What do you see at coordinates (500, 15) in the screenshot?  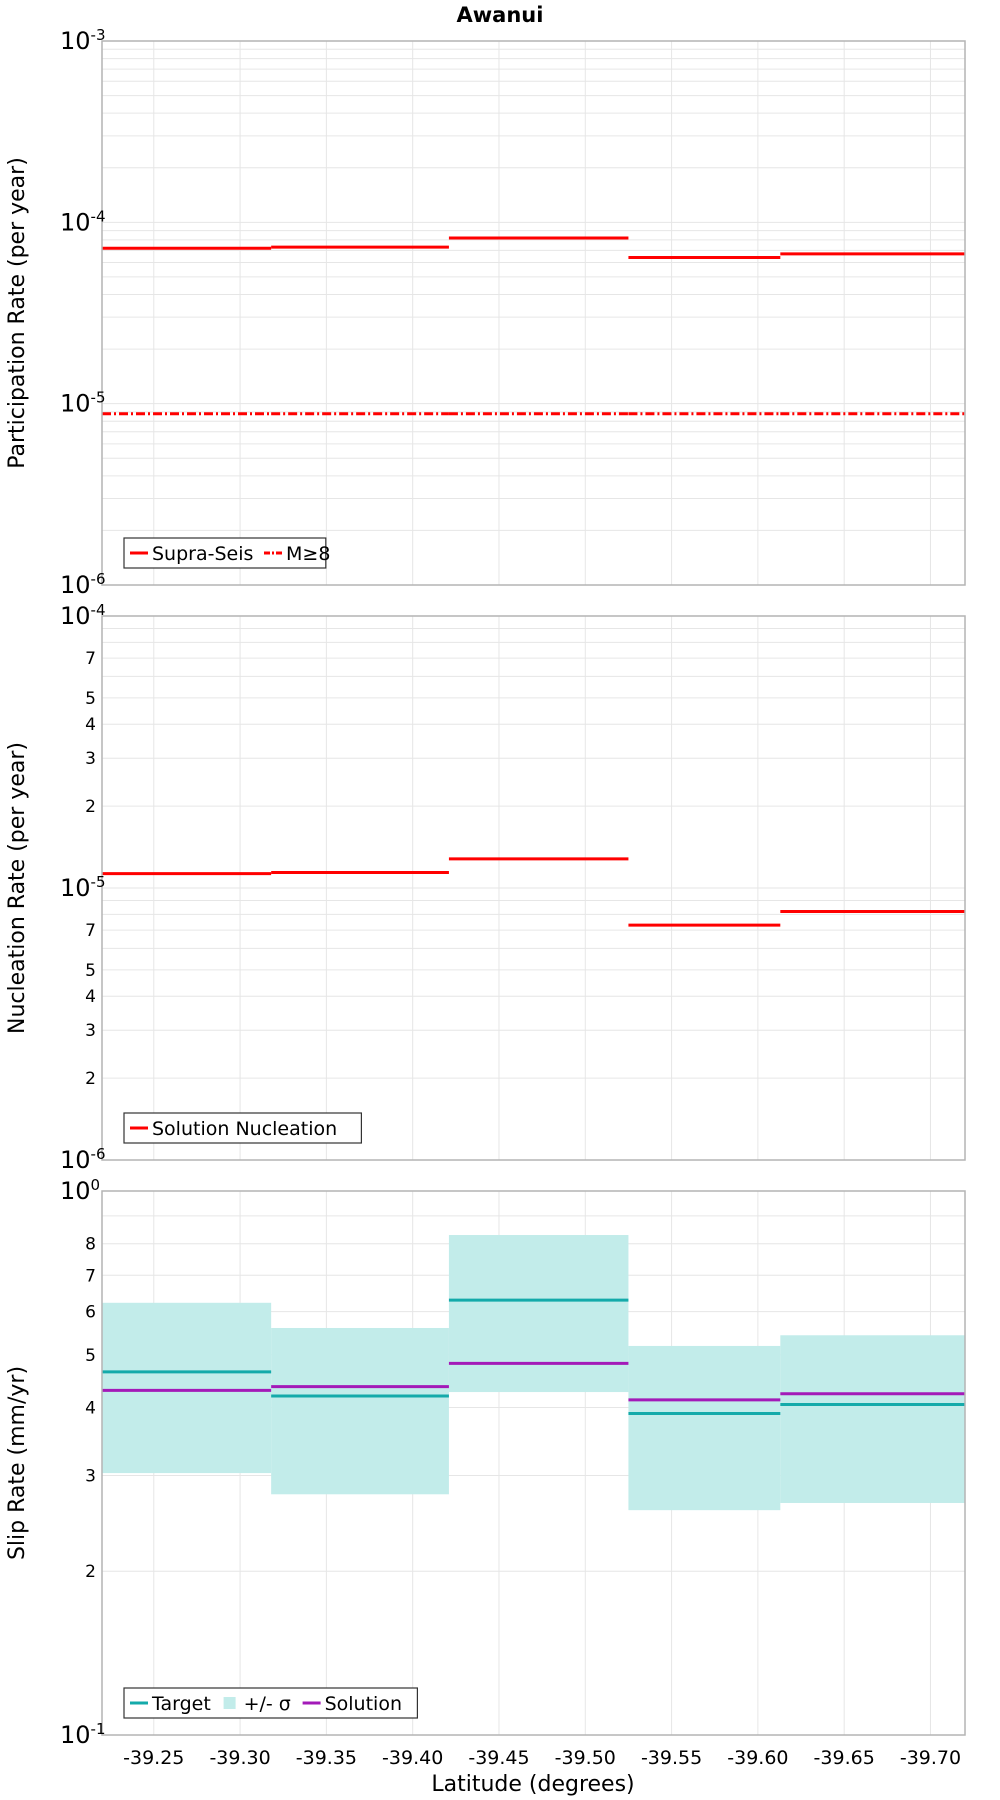 I see `chart-title: Awanui` at bounding box center [500, 15].